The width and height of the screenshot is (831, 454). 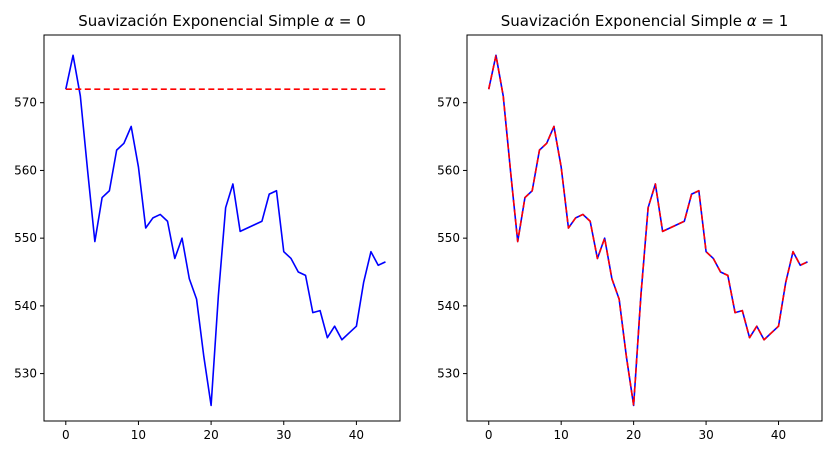 I want to click on chart-title-value: = 1, so click(x=773, y=21).